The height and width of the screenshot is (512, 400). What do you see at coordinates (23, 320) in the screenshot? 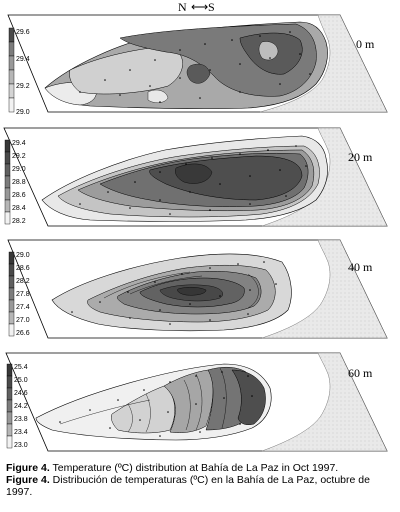
I see `colorbar-tick: 27.0` at bounding box center [23, 320].